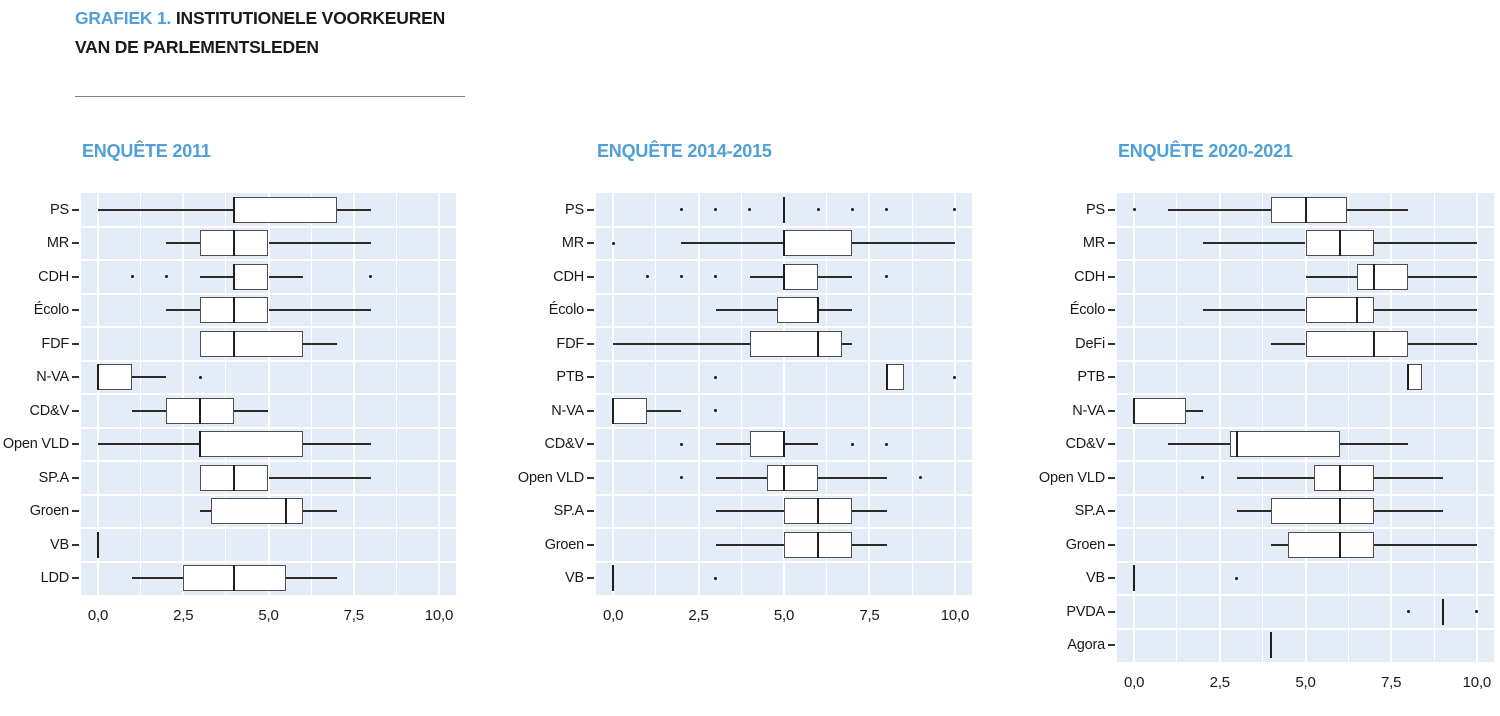 This screenshot has width=1500, height=716. Describe the element at coordinates (1095, 209) in the screenshot. I see `y-axis-label: PS` at that location.